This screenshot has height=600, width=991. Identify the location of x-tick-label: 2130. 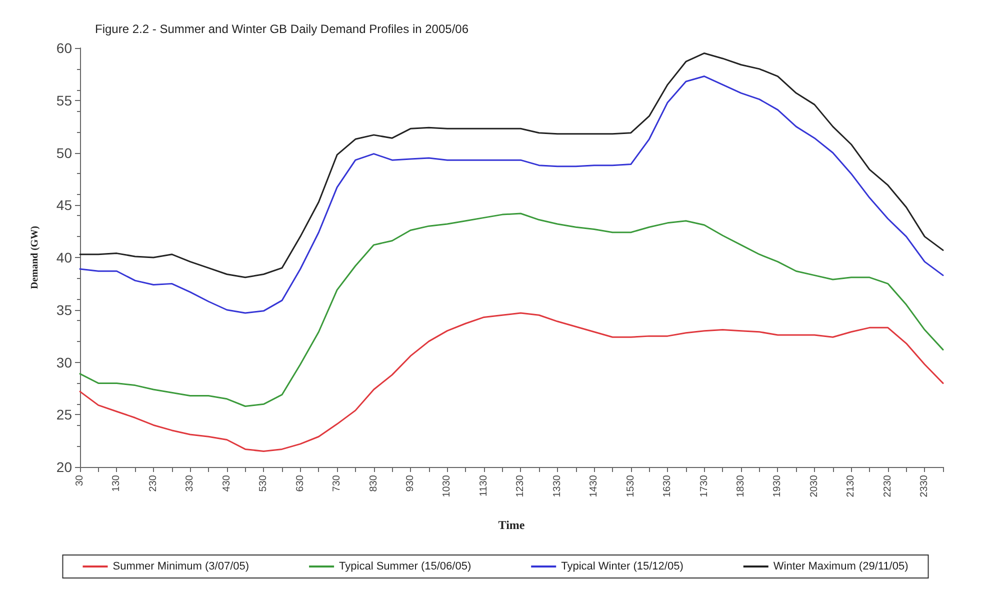
(851, 486).